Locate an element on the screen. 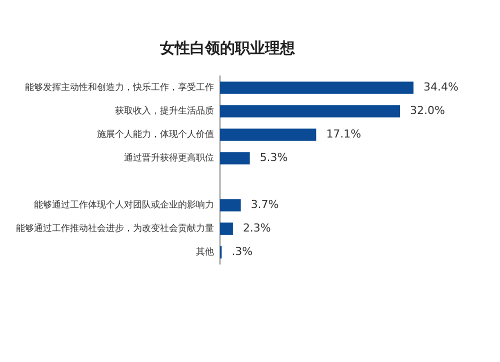 The image size is (500, 362). data-label: 32.0% is located at coordinates (427, 111).